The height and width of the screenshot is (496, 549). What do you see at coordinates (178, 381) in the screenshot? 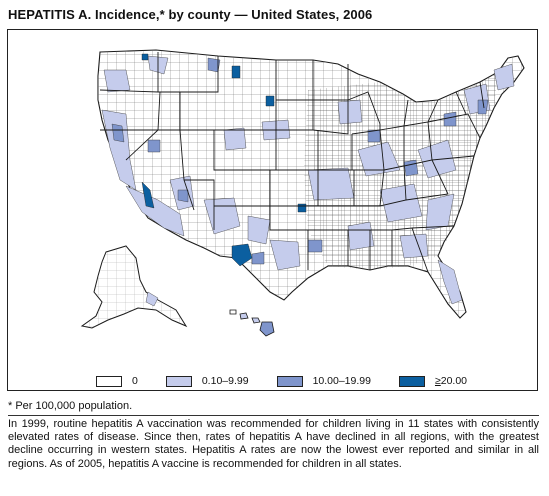
I see `legend-swatch-low` at bounding box center [178, 381].